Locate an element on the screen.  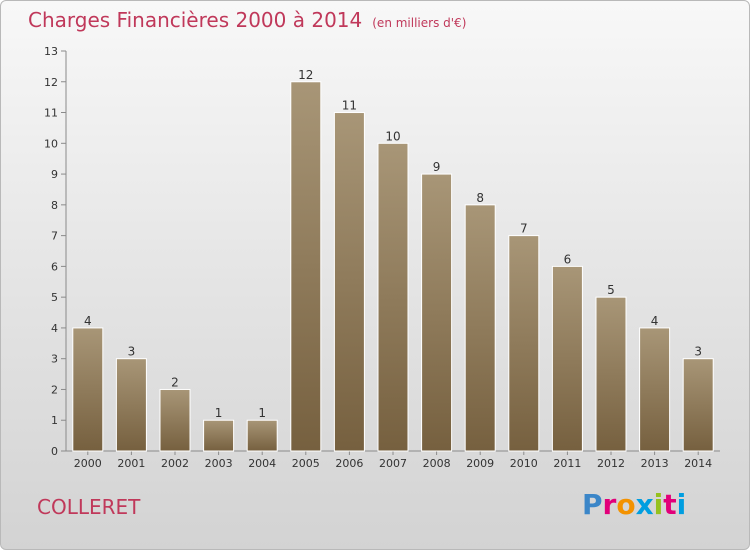
y-tick-label: 11 is located at coordinates (51, 113).